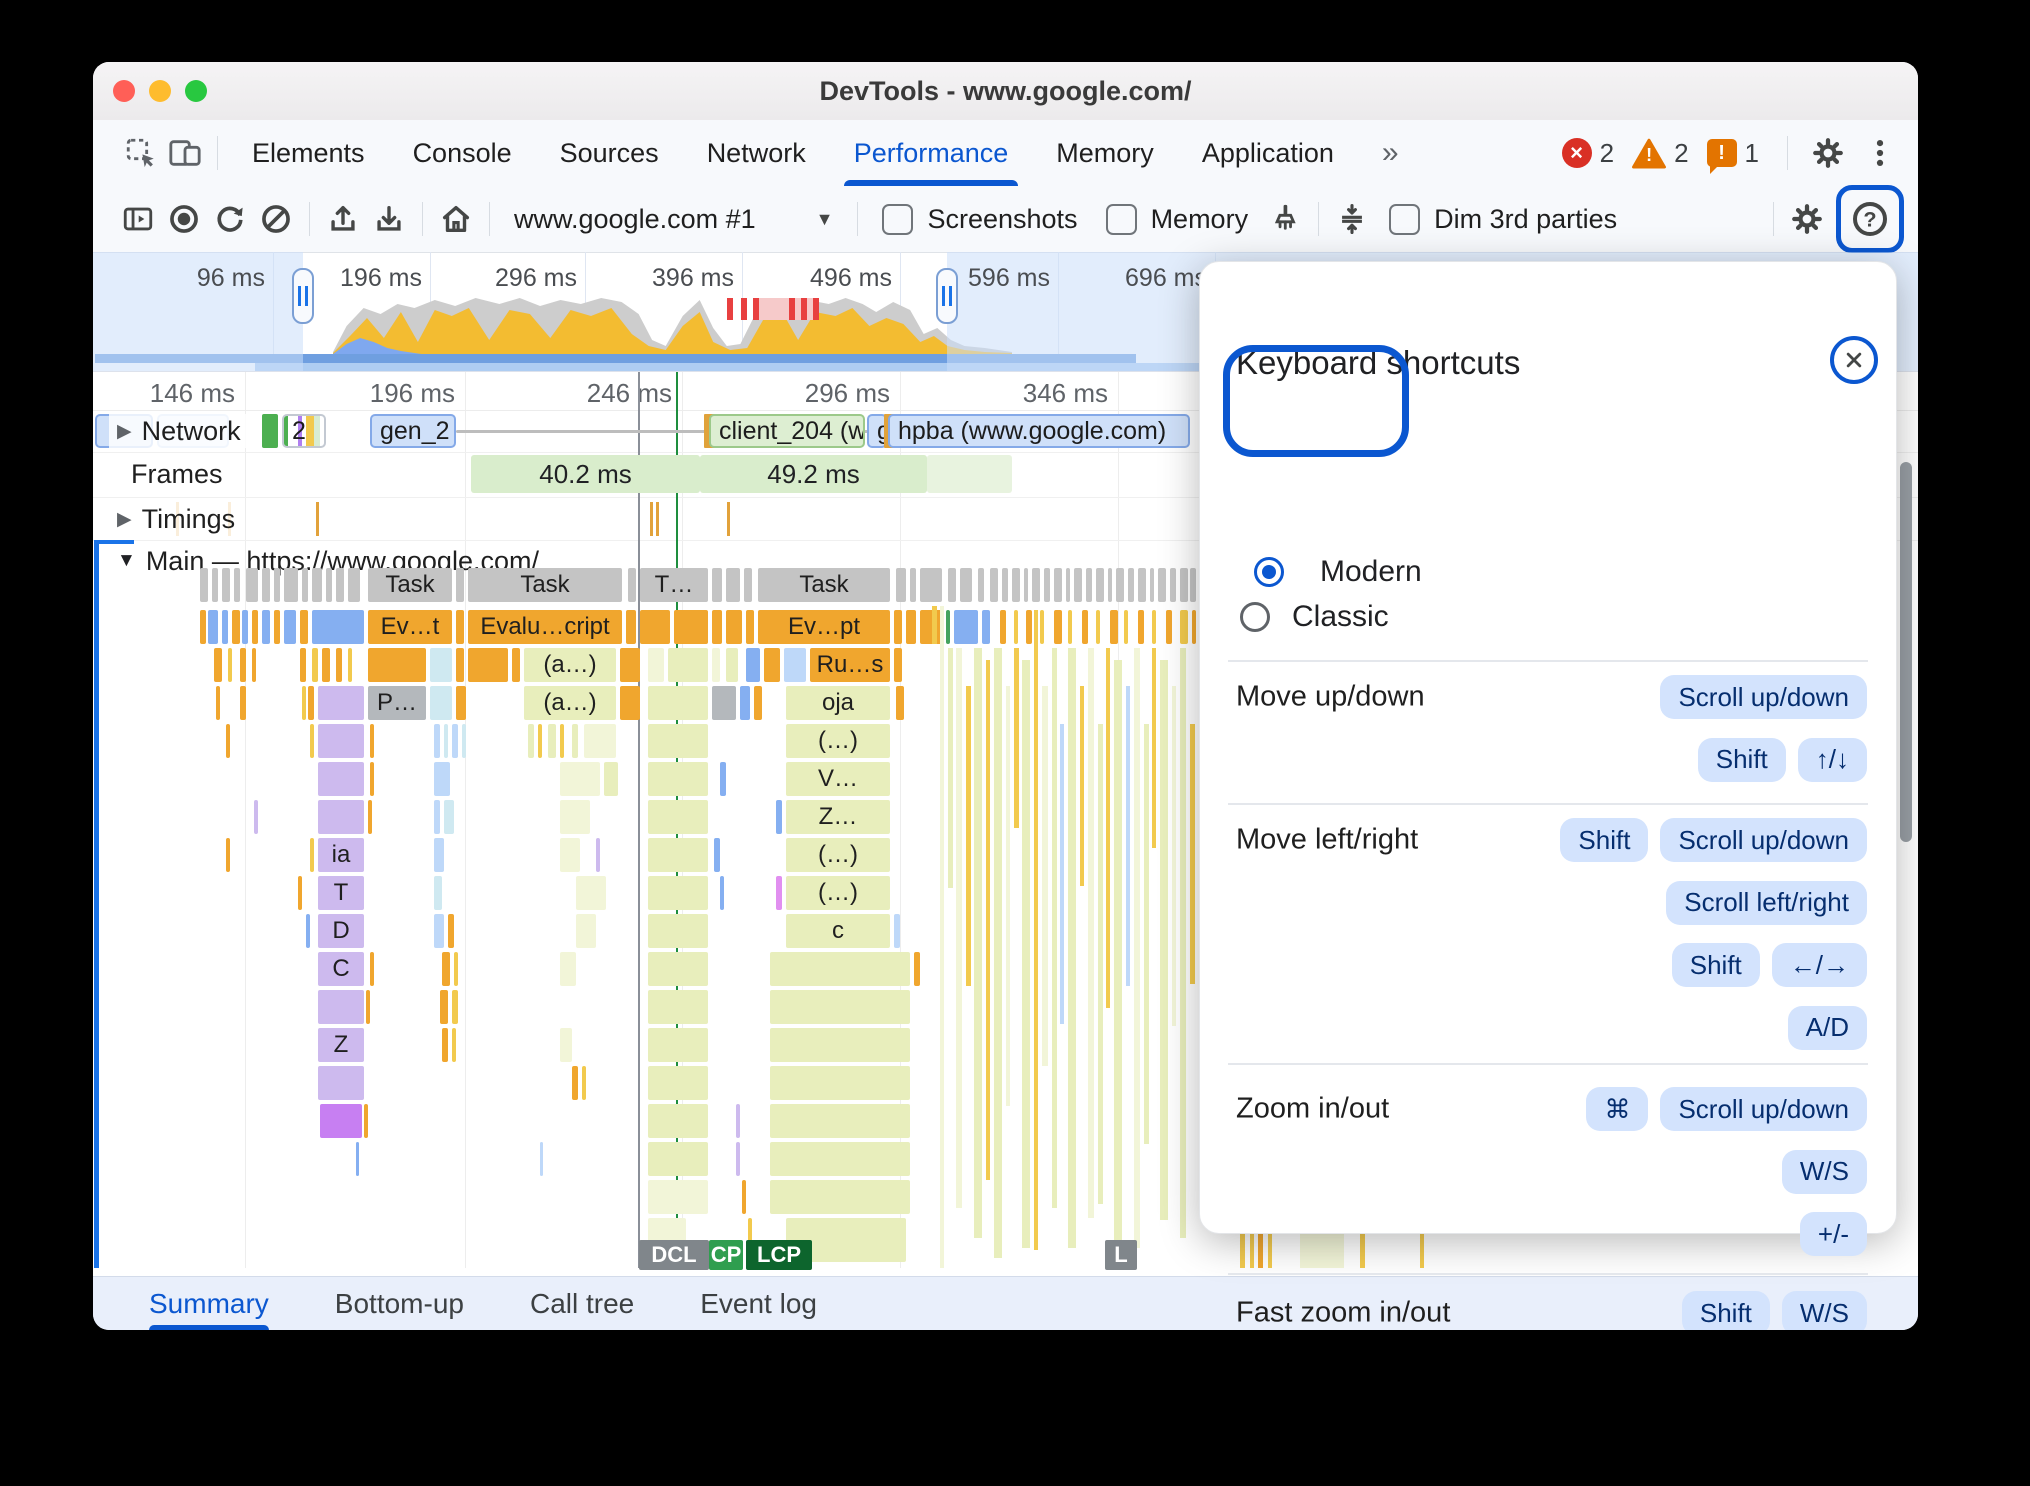 Image resolution: width=2030 pixels, height=1486 pixels. I want to click on bottom-tab-event-log: Event log, so click(758, 1303).